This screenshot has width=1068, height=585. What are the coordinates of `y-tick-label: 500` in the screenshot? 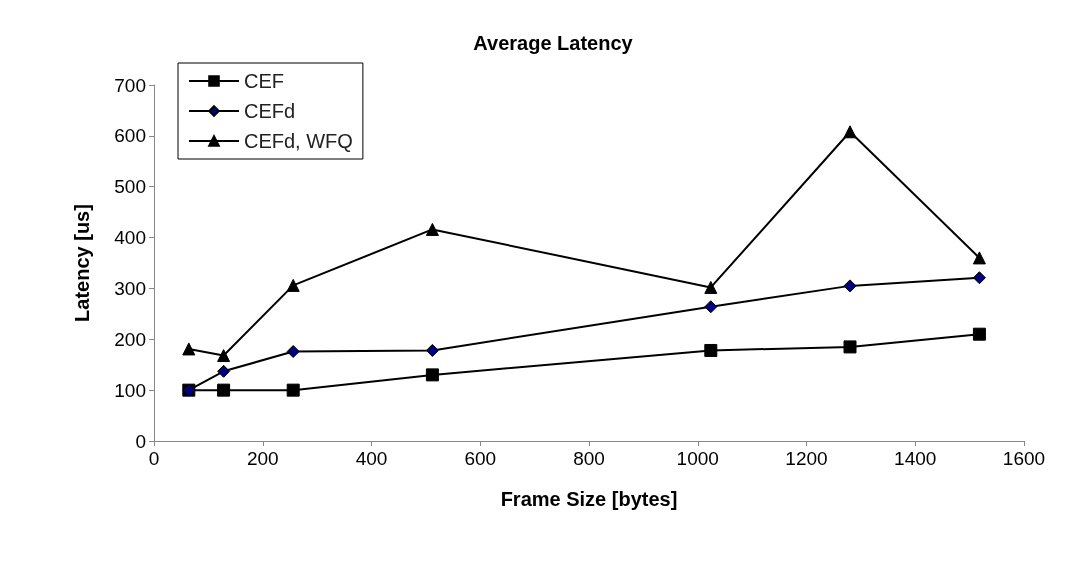 It's located at (130, 187).